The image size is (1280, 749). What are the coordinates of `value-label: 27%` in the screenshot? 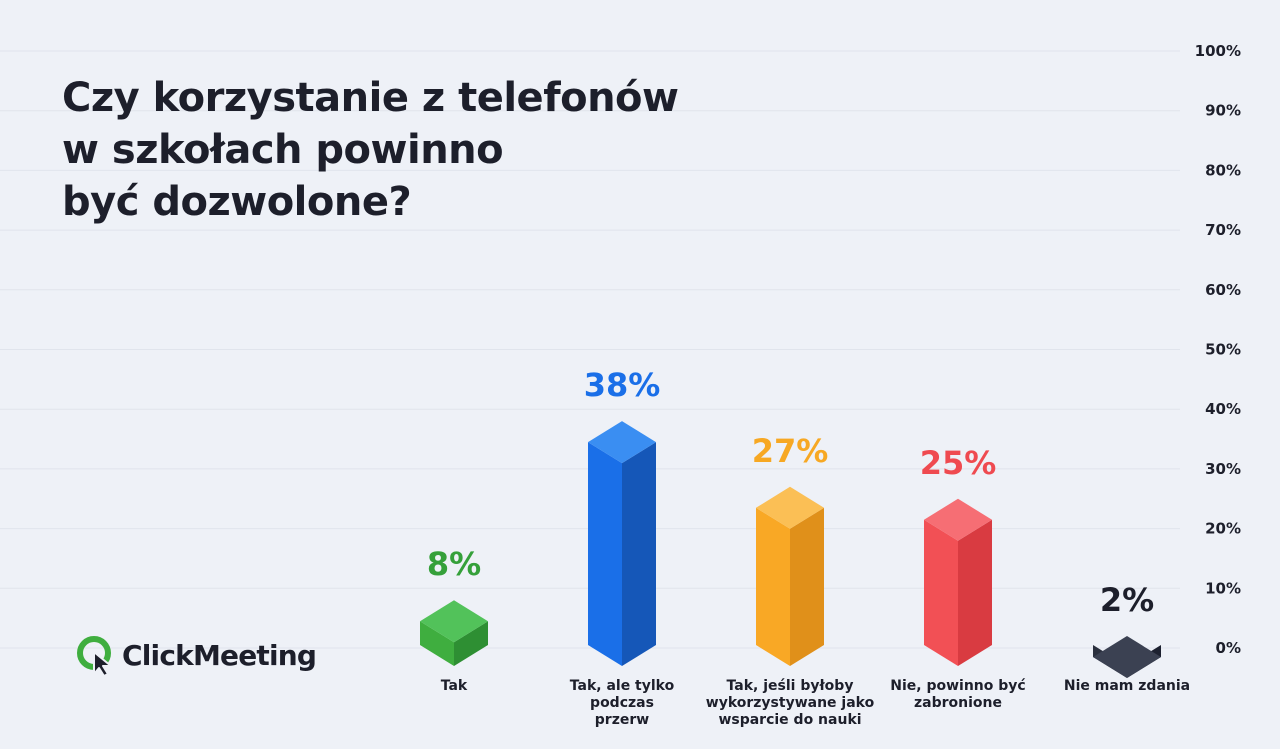 It's located at (790, 451).